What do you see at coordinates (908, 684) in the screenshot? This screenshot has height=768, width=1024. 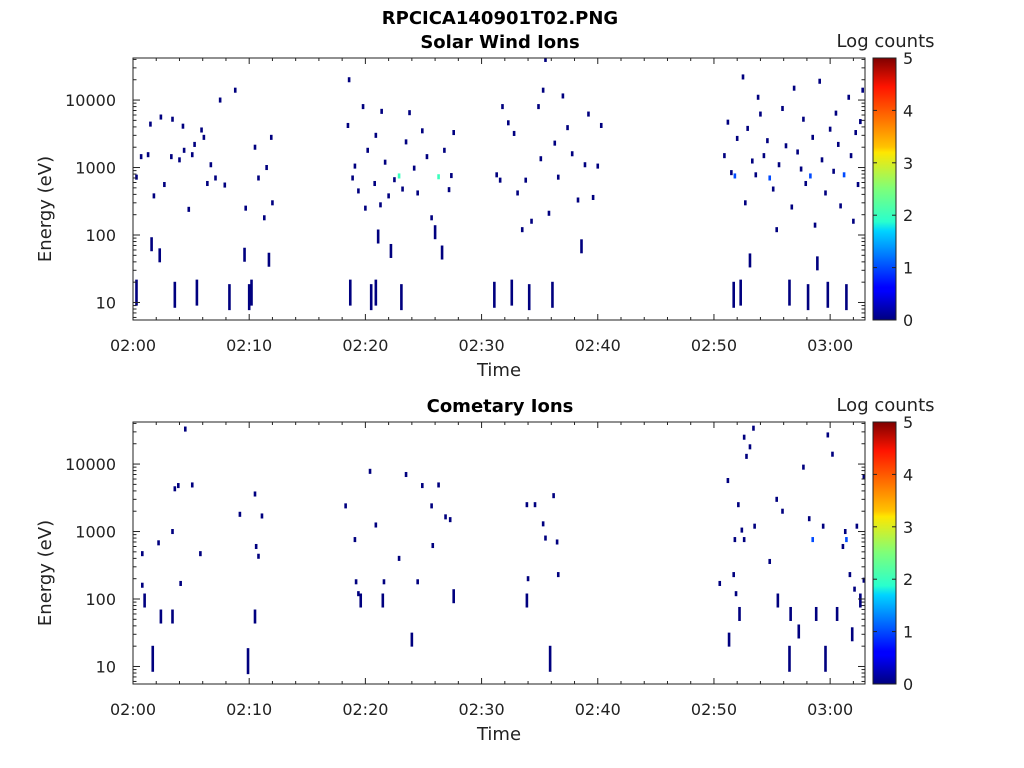 I see `colorbar-tick-label: 0` at bounding box center [908, 684].